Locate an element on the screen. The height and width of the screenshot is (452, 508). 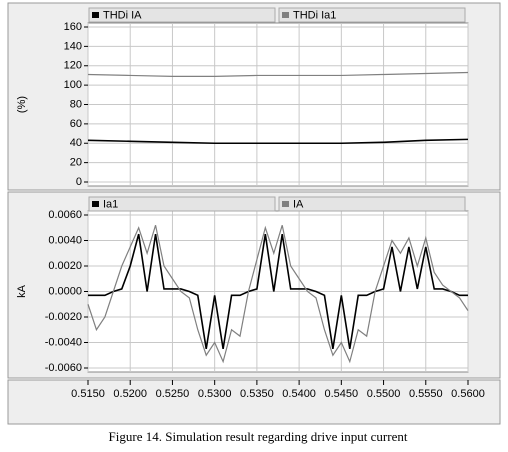
x-tick-label: 0.5400 is located at coordinates (299, 394).